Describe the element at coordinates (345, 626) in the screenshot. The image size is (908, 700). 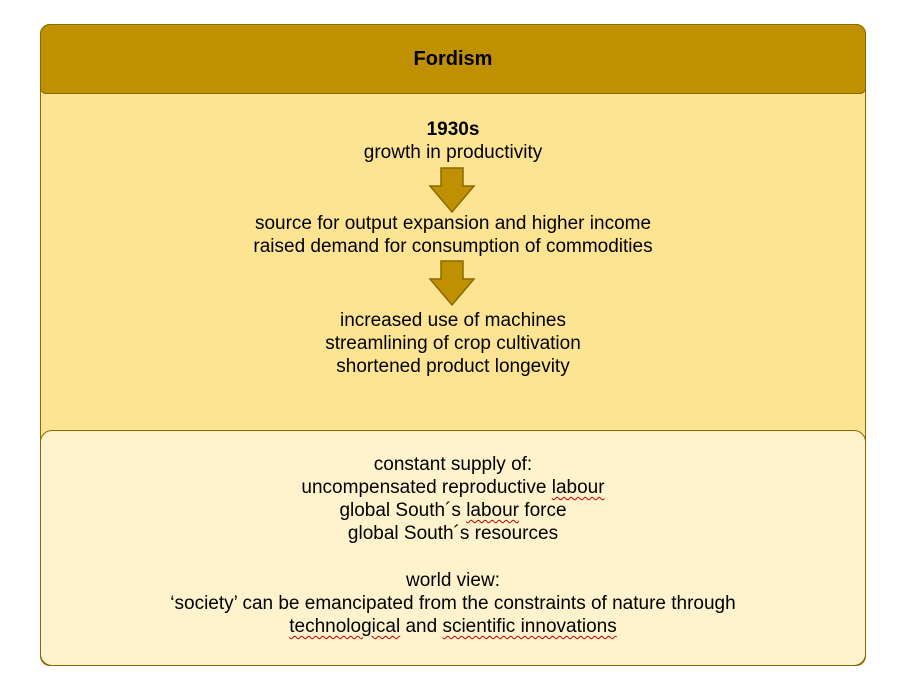
I see `spellcheck-word: technological` at that location.